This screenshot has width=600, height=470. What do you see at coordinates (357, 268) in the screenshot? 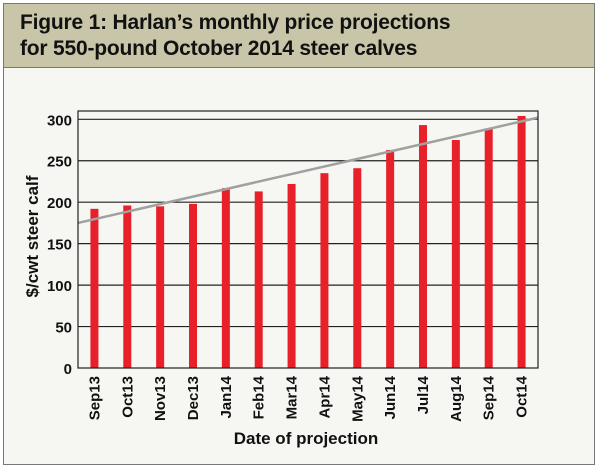
I see `bar-May14` at bounding box center [357, 268].